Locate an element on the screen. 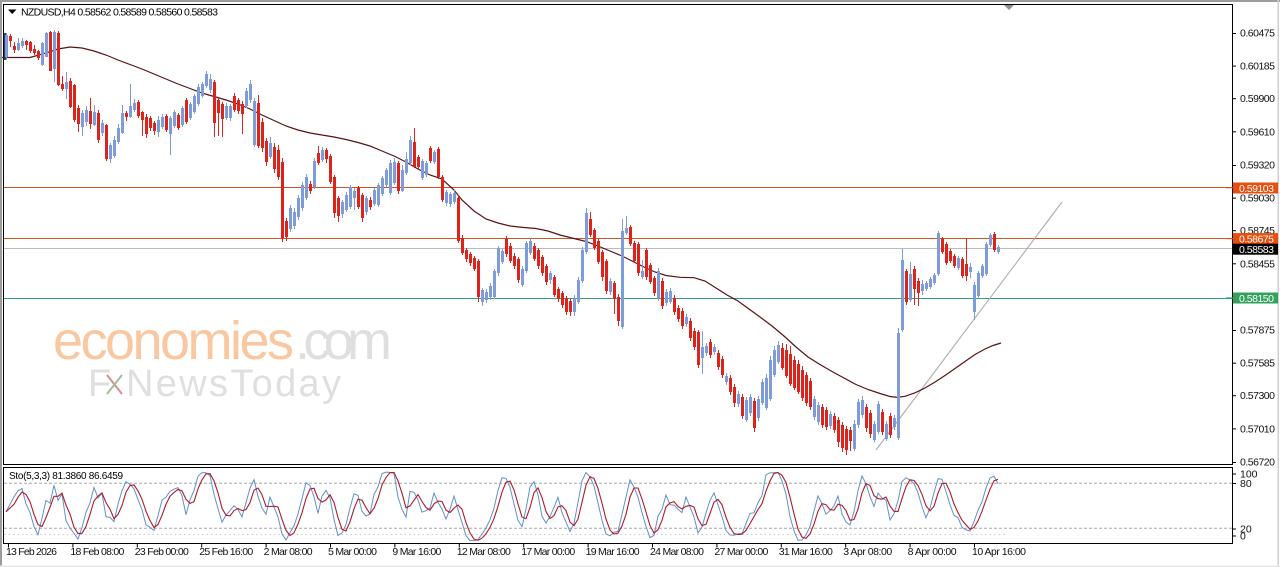  svg-text: .com is located at coordinates (343, 341).